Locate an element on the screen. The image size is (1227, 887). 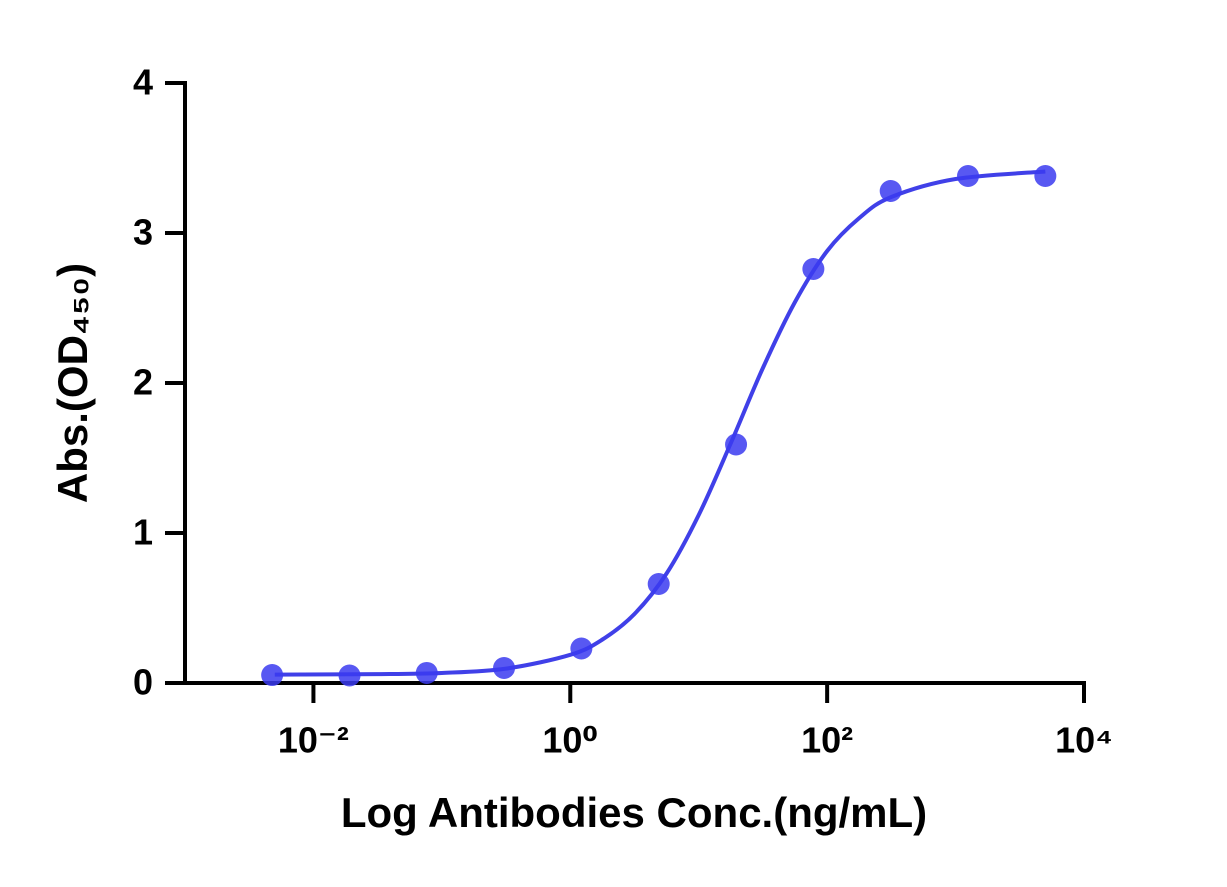
x-tick-label: 10⁴ is located at coordinates (1084, 740).